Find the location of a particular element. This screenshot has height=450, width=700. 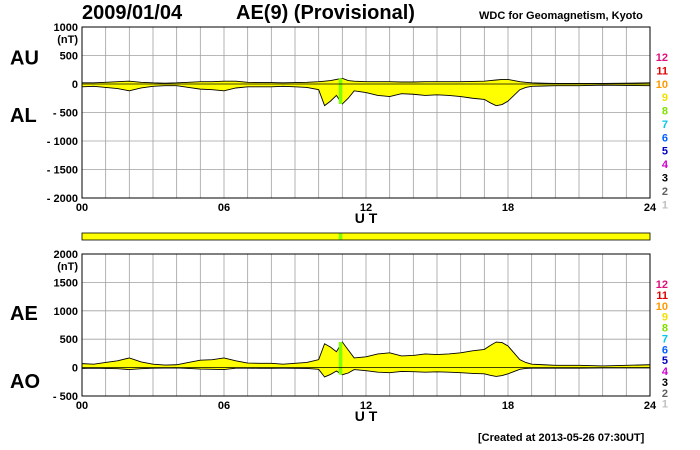

bottom-ytick-label: 1500 is located at coordinates (66, 283).